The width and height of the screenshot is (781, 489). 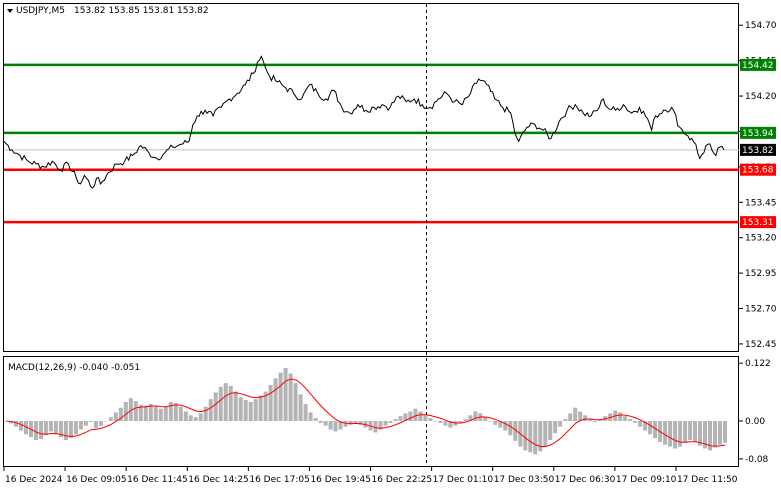 What do you see at coordinates (96, 480) in the screenshot?
I see `time-tick-label: 16 Dec 09:05` at bounding box center [96, 480].